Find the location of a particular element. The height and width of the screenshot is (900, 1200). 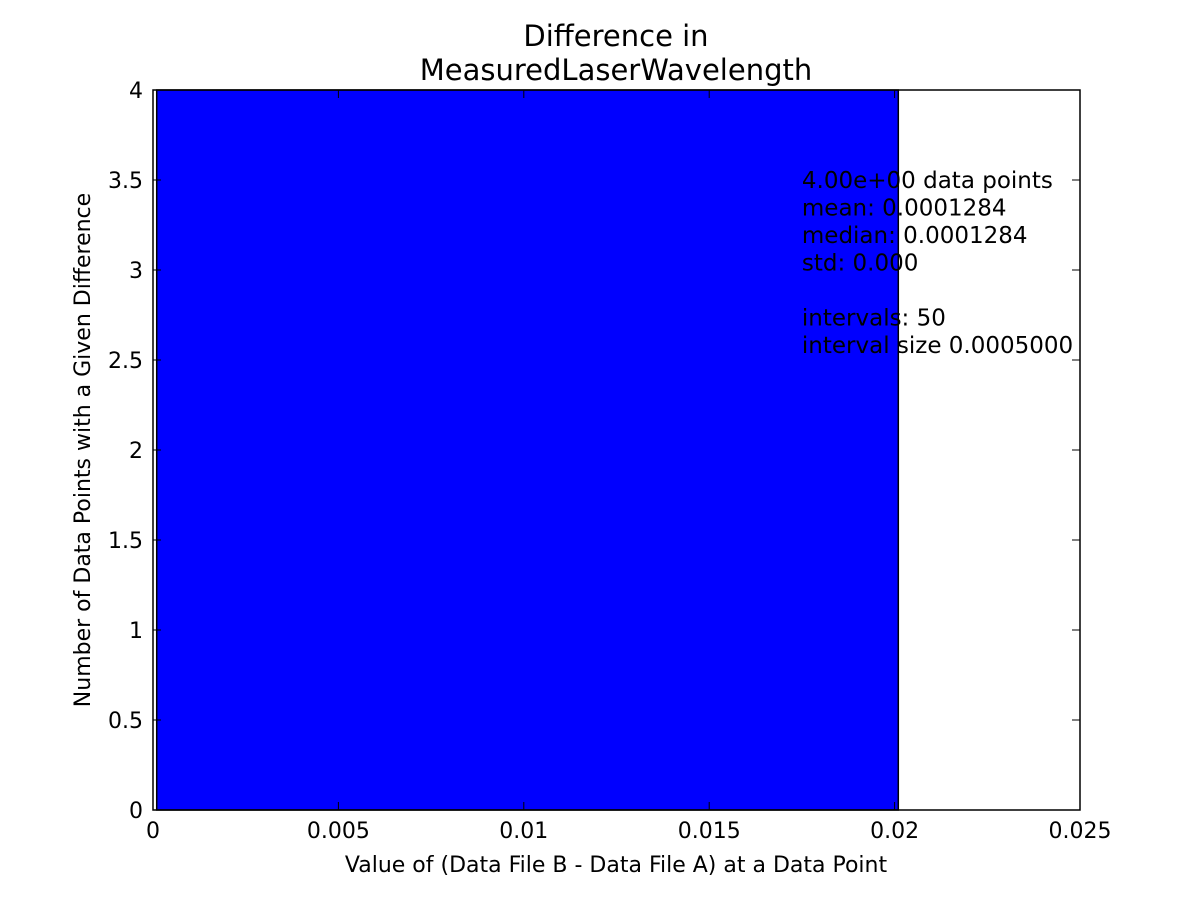

x-tick-label-0: 0 is located at coordinates (153, 831).